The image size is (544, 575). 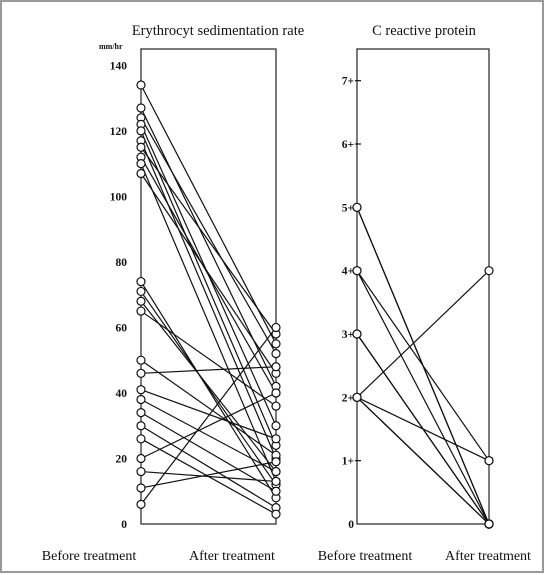 What do you see at coordinates (348, 208) in the screenshot?
I see `y-tick-label: 5+` at bounding box center [348, 208].